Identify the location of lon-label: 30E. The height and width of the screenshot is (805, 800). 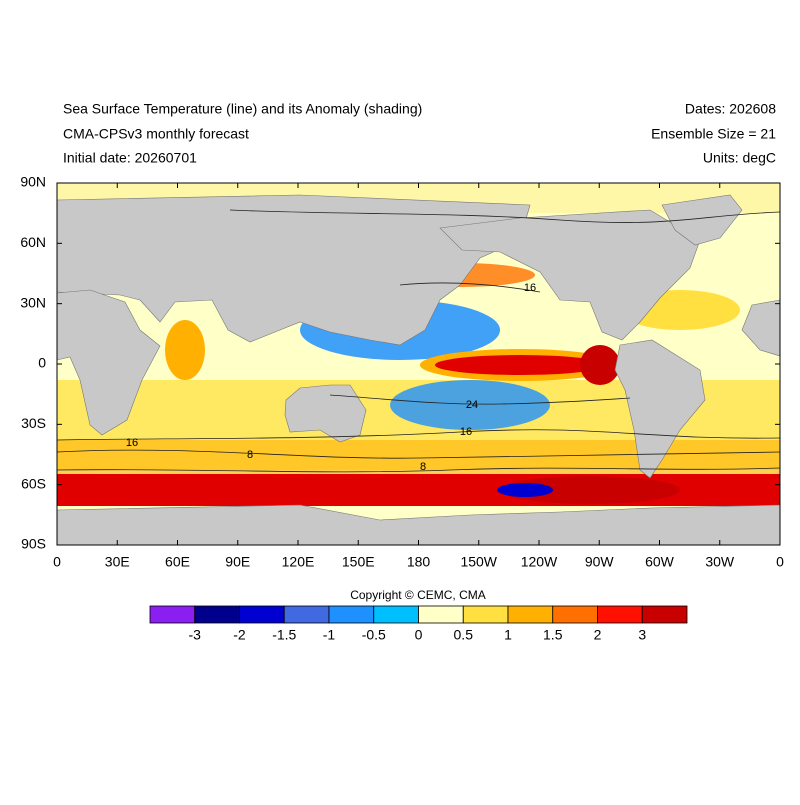
(117, 562).